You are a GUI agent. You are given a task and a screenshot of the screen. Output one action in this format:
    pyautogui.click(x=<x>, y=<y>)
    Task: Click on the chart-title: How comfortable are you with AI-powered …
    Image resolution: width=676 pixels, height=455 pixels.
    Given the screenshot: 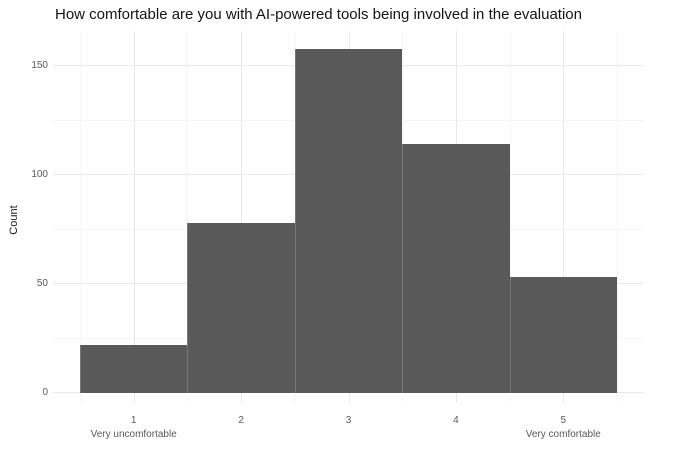 What is the action you would take?
    pyautogui.click(x=318, y=14)
    